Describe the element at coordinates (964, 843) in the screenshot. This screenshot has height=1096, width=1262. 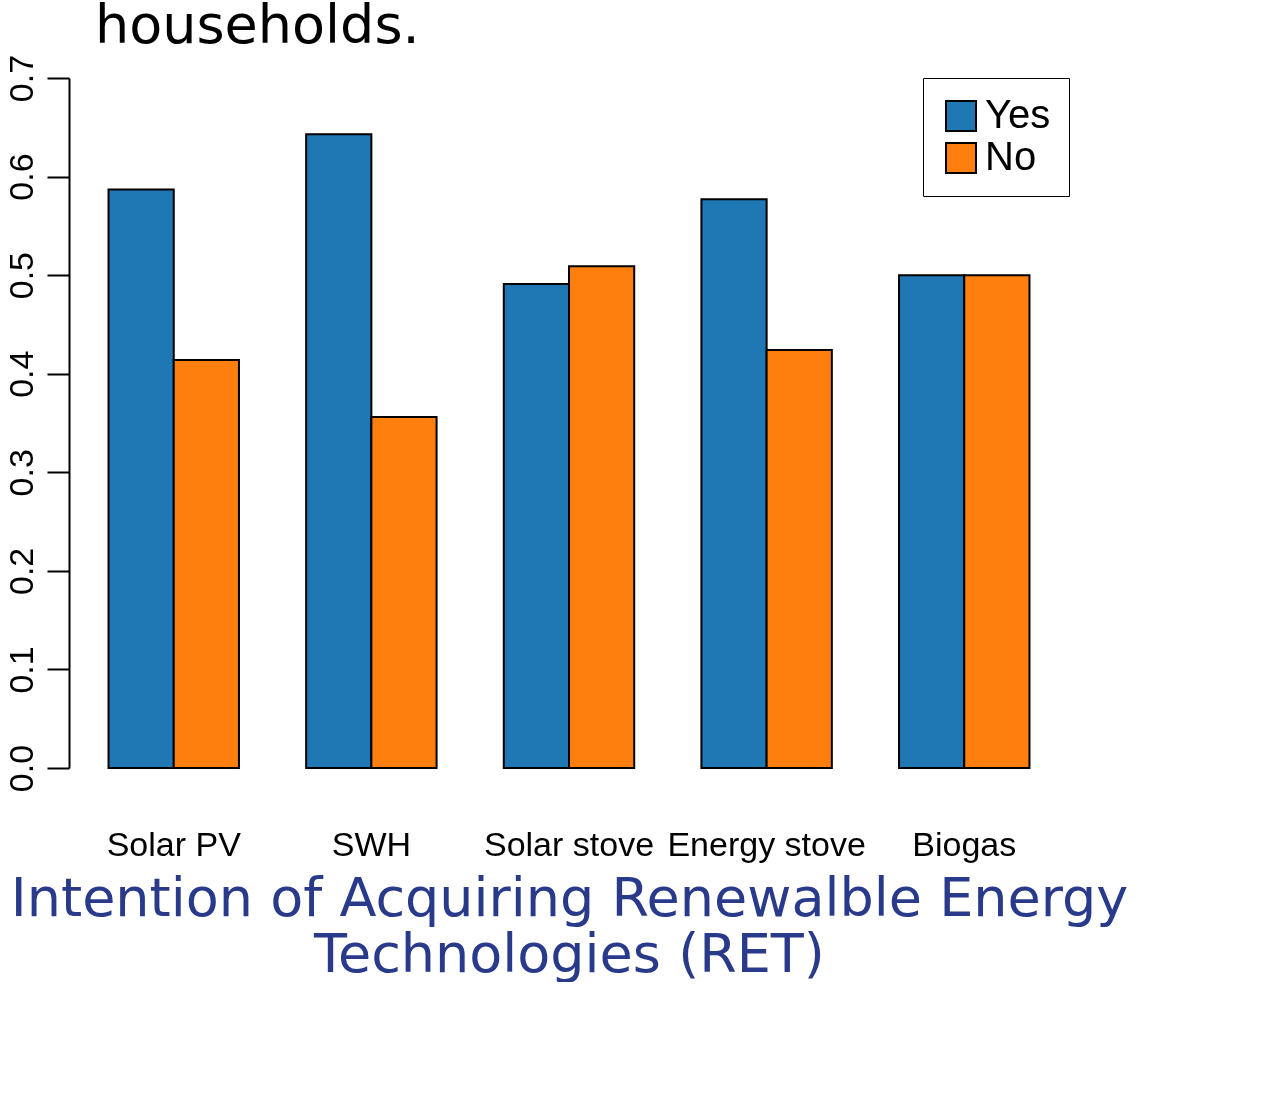
I see `x-tick-label: Biogas` at that location.